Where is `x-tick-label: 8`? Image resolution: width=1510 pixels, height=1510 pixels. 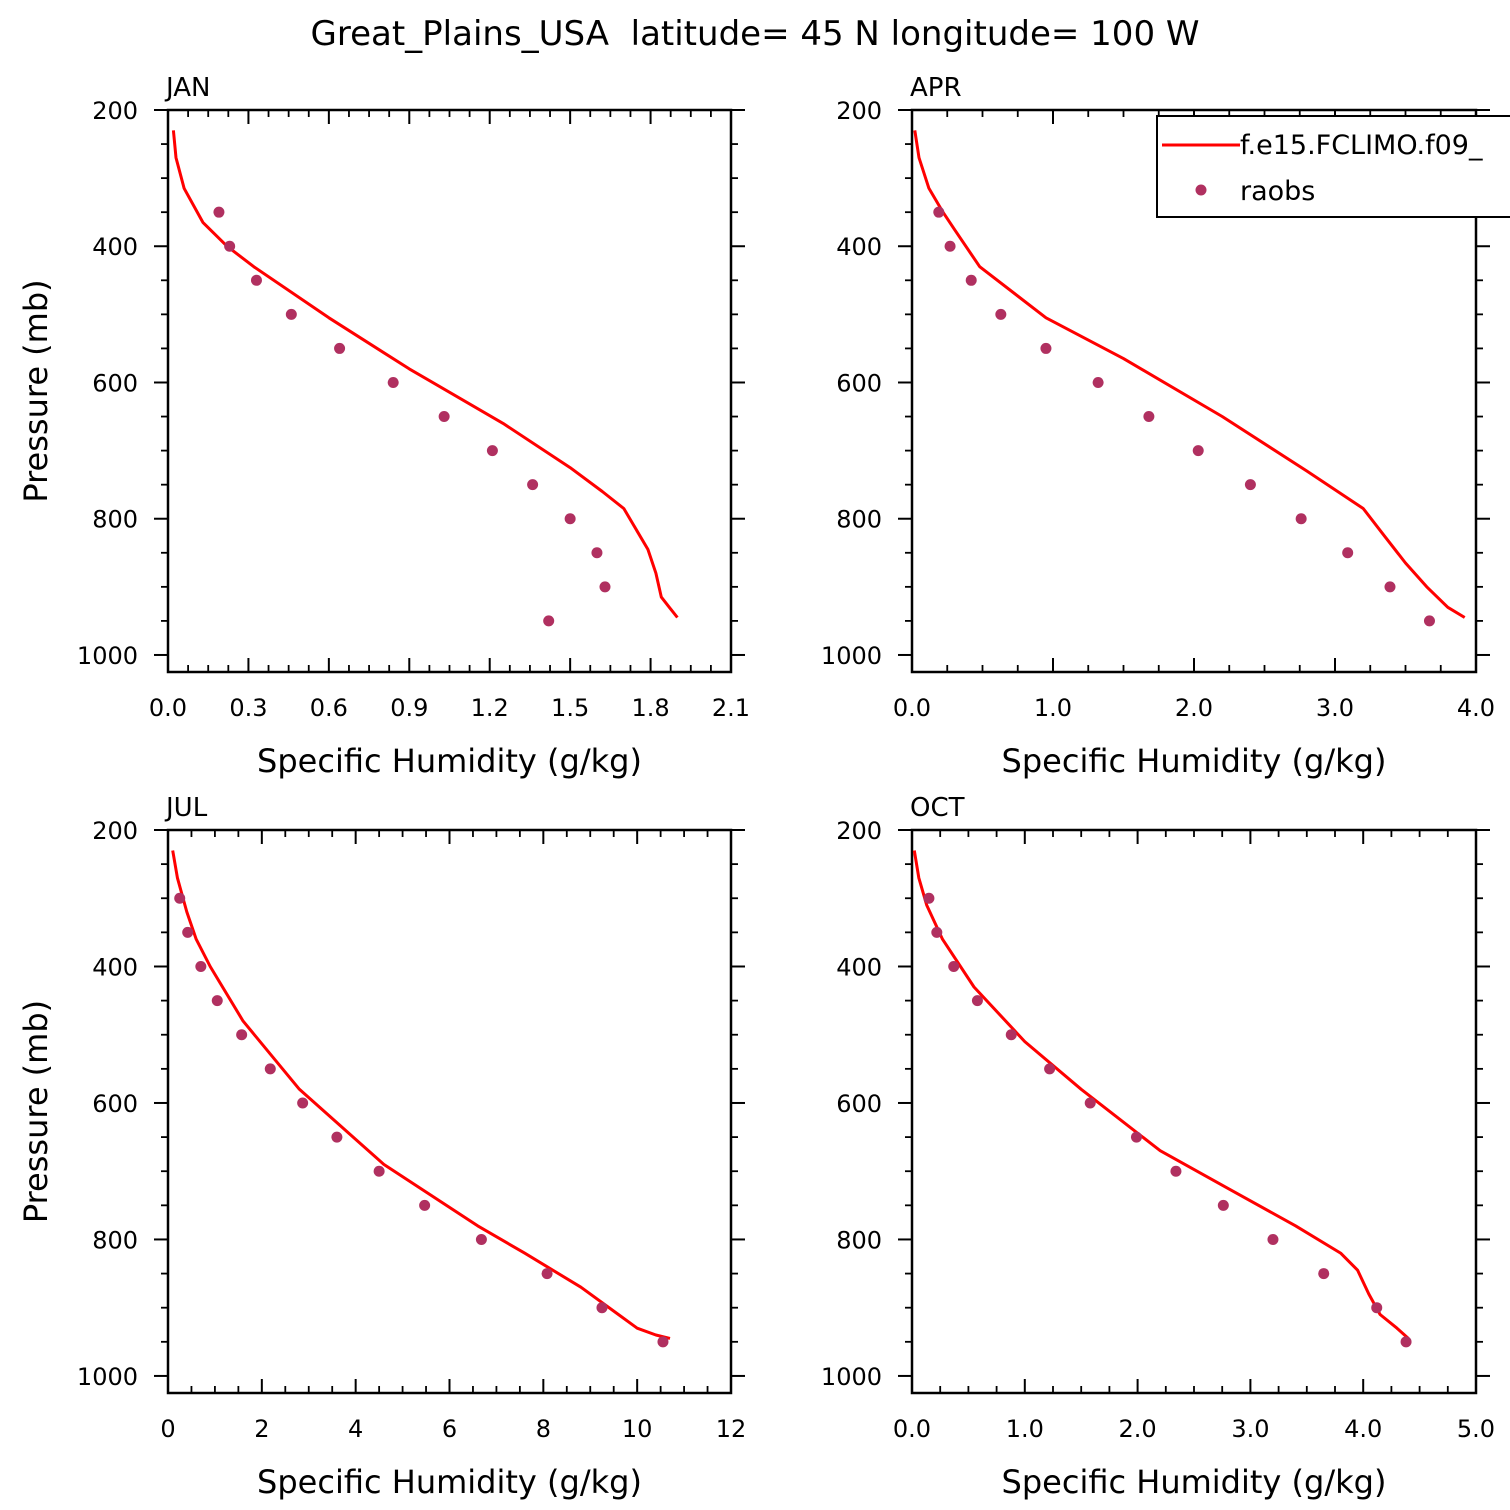
x-tick-label: 8 is located at coordinates (543, 1429).